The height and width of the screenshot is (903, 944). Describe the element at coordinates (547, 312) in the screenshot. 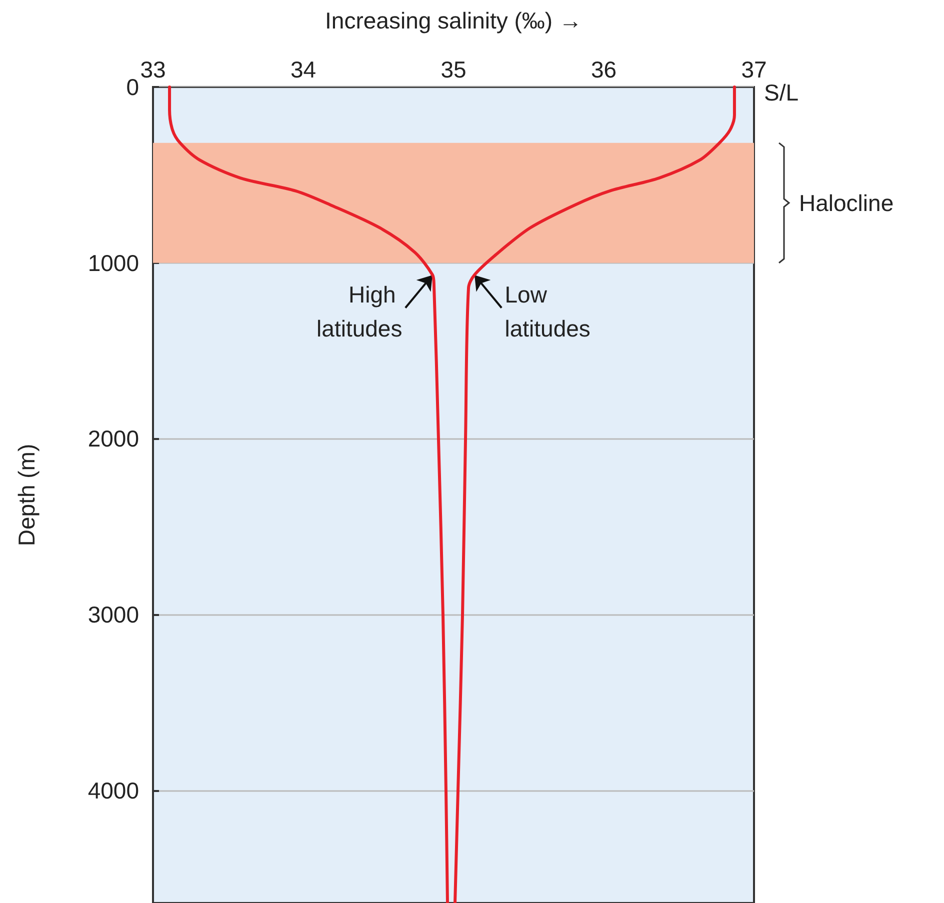

I see `annotation: Low latitudes` at that location.